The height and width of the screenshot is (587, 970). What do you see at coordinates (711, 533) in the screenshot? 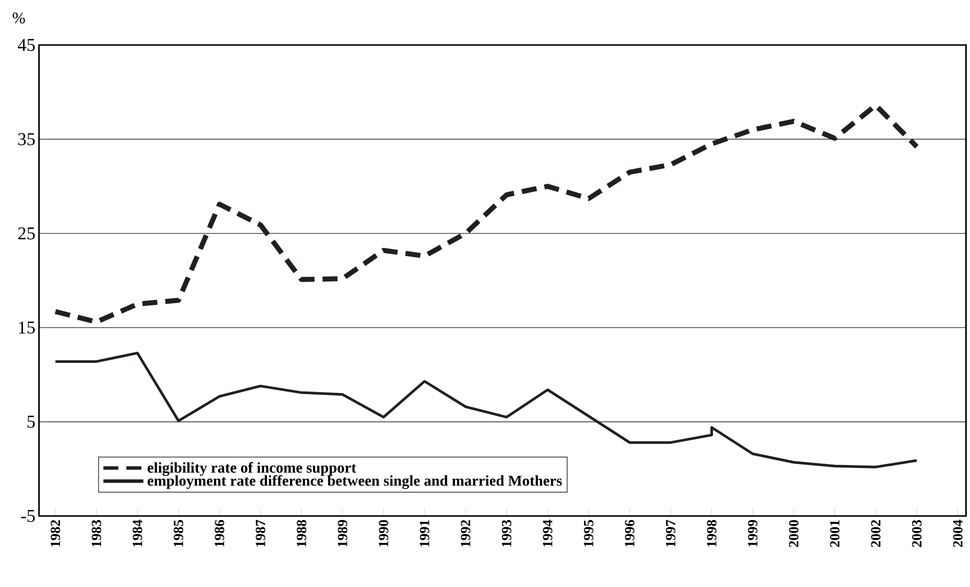
I see `x-tick-label: 1998` at bounding box center [711, 533].